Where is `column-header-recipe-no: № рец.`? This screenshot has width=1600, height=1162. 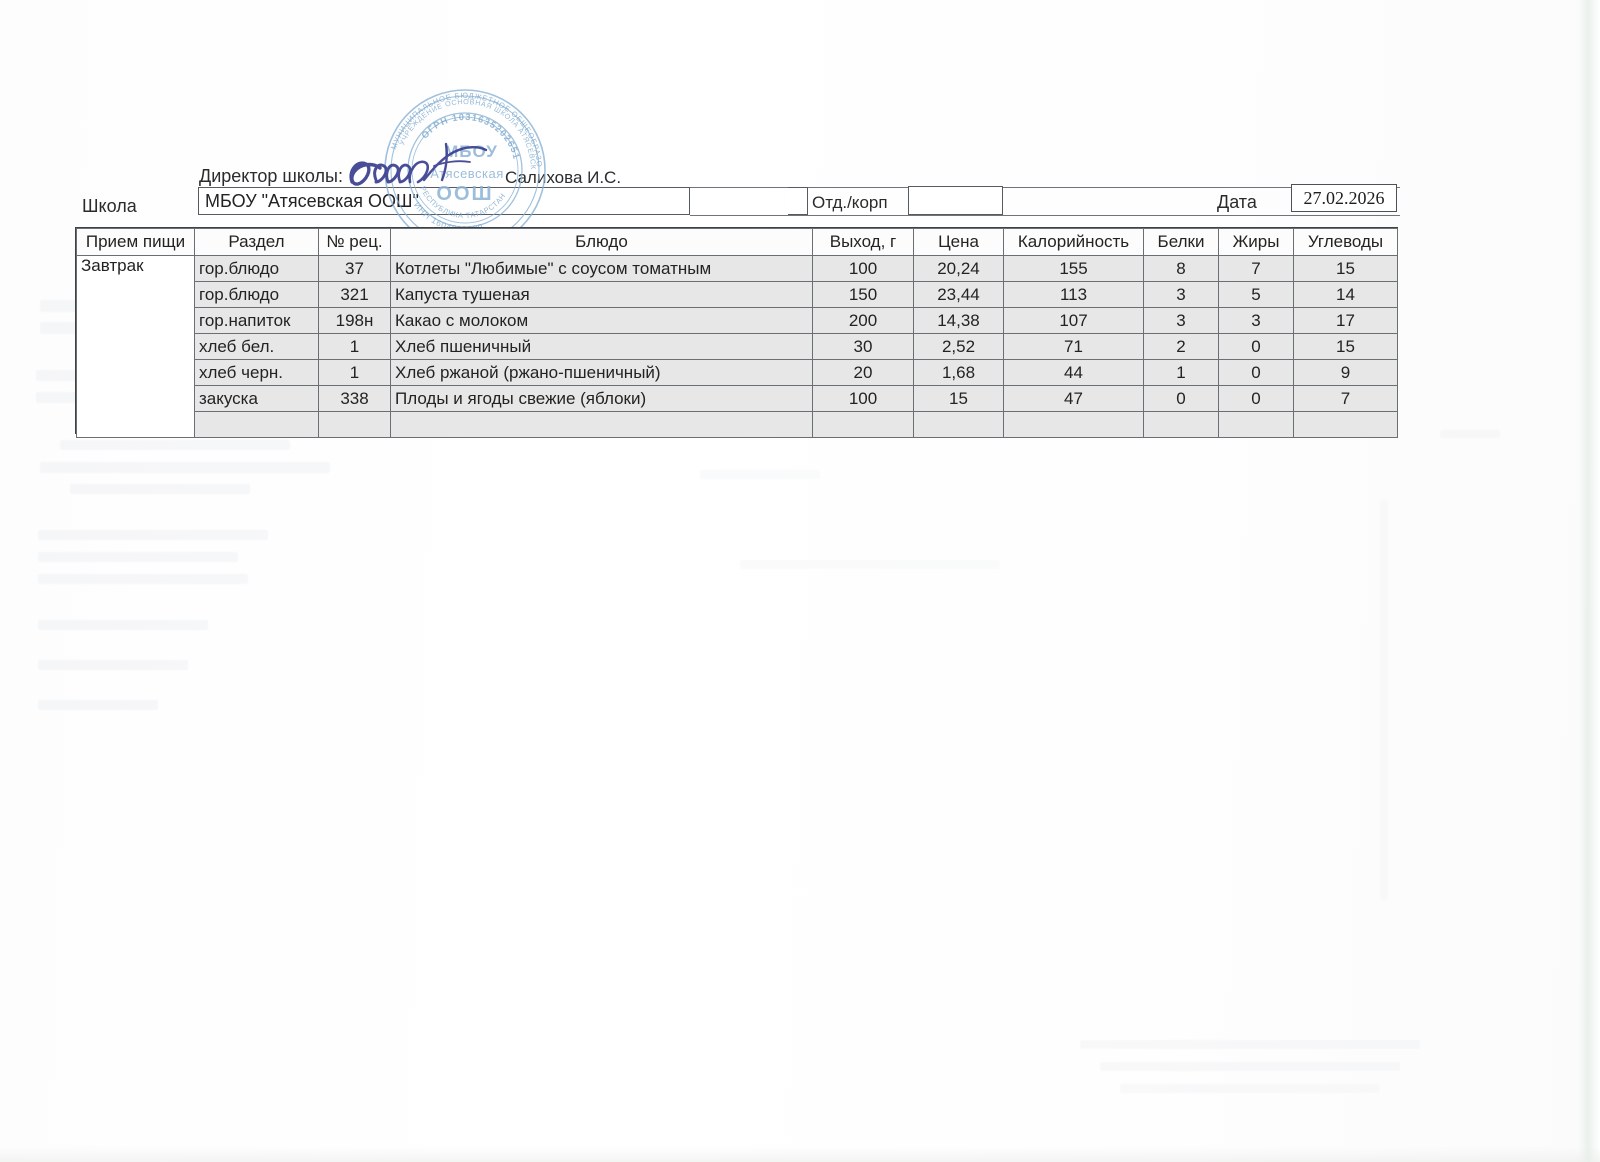 column-header-recipe-no: № рец. is located at coordinates (354, 242).